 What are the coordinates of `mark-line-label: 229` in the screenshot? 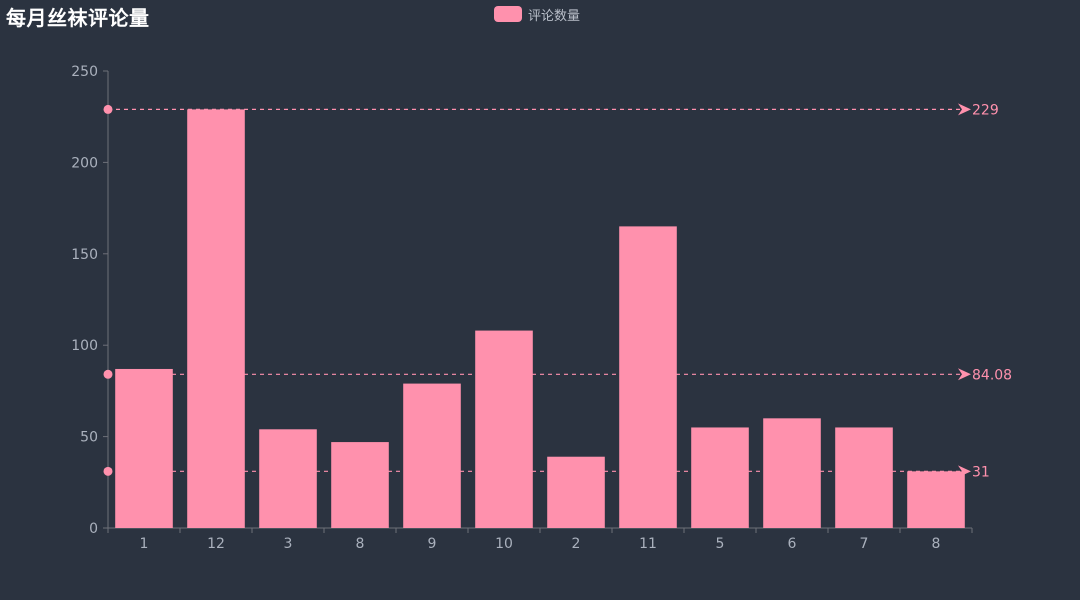 It's located at (985, 110).